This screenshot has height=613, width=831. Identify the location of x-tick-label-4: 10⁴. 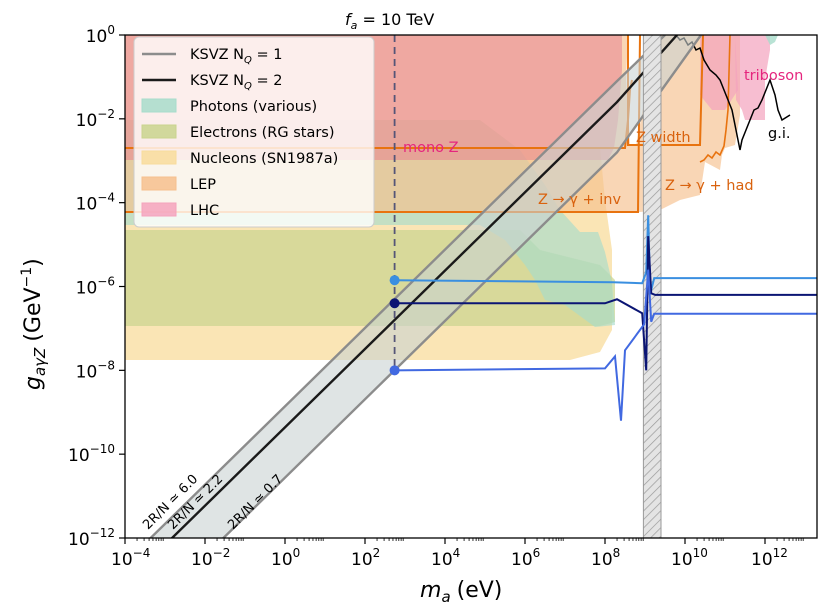
(445, 558).